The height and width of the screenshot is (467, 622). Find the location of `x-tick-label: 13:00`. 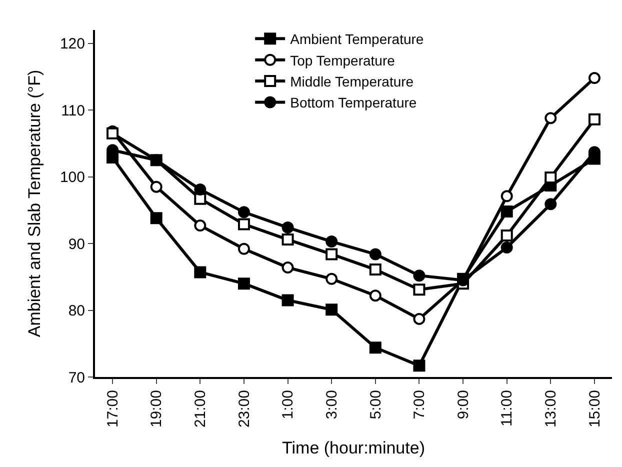

x-tick-label: 13:00 is located at coordinates (551, 409).